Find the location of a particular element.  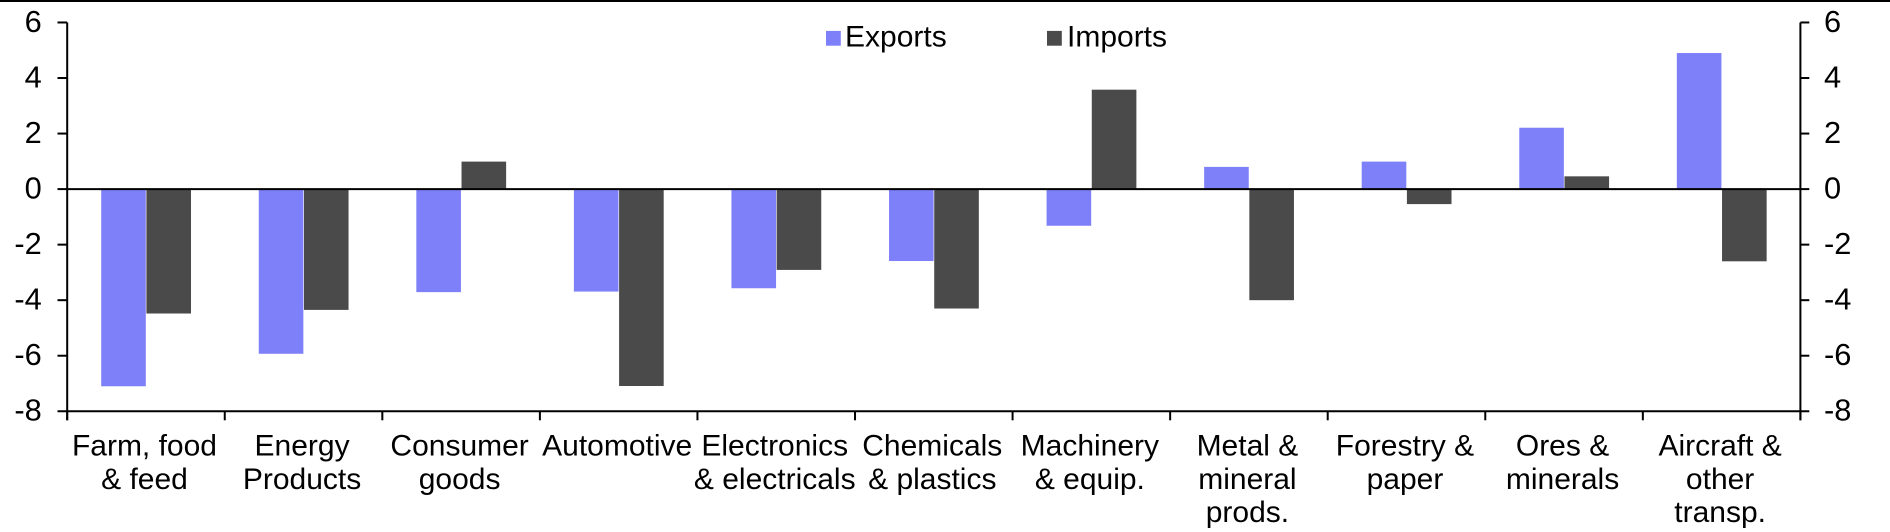

svg-text: other is located at coordinates (1720, 479).